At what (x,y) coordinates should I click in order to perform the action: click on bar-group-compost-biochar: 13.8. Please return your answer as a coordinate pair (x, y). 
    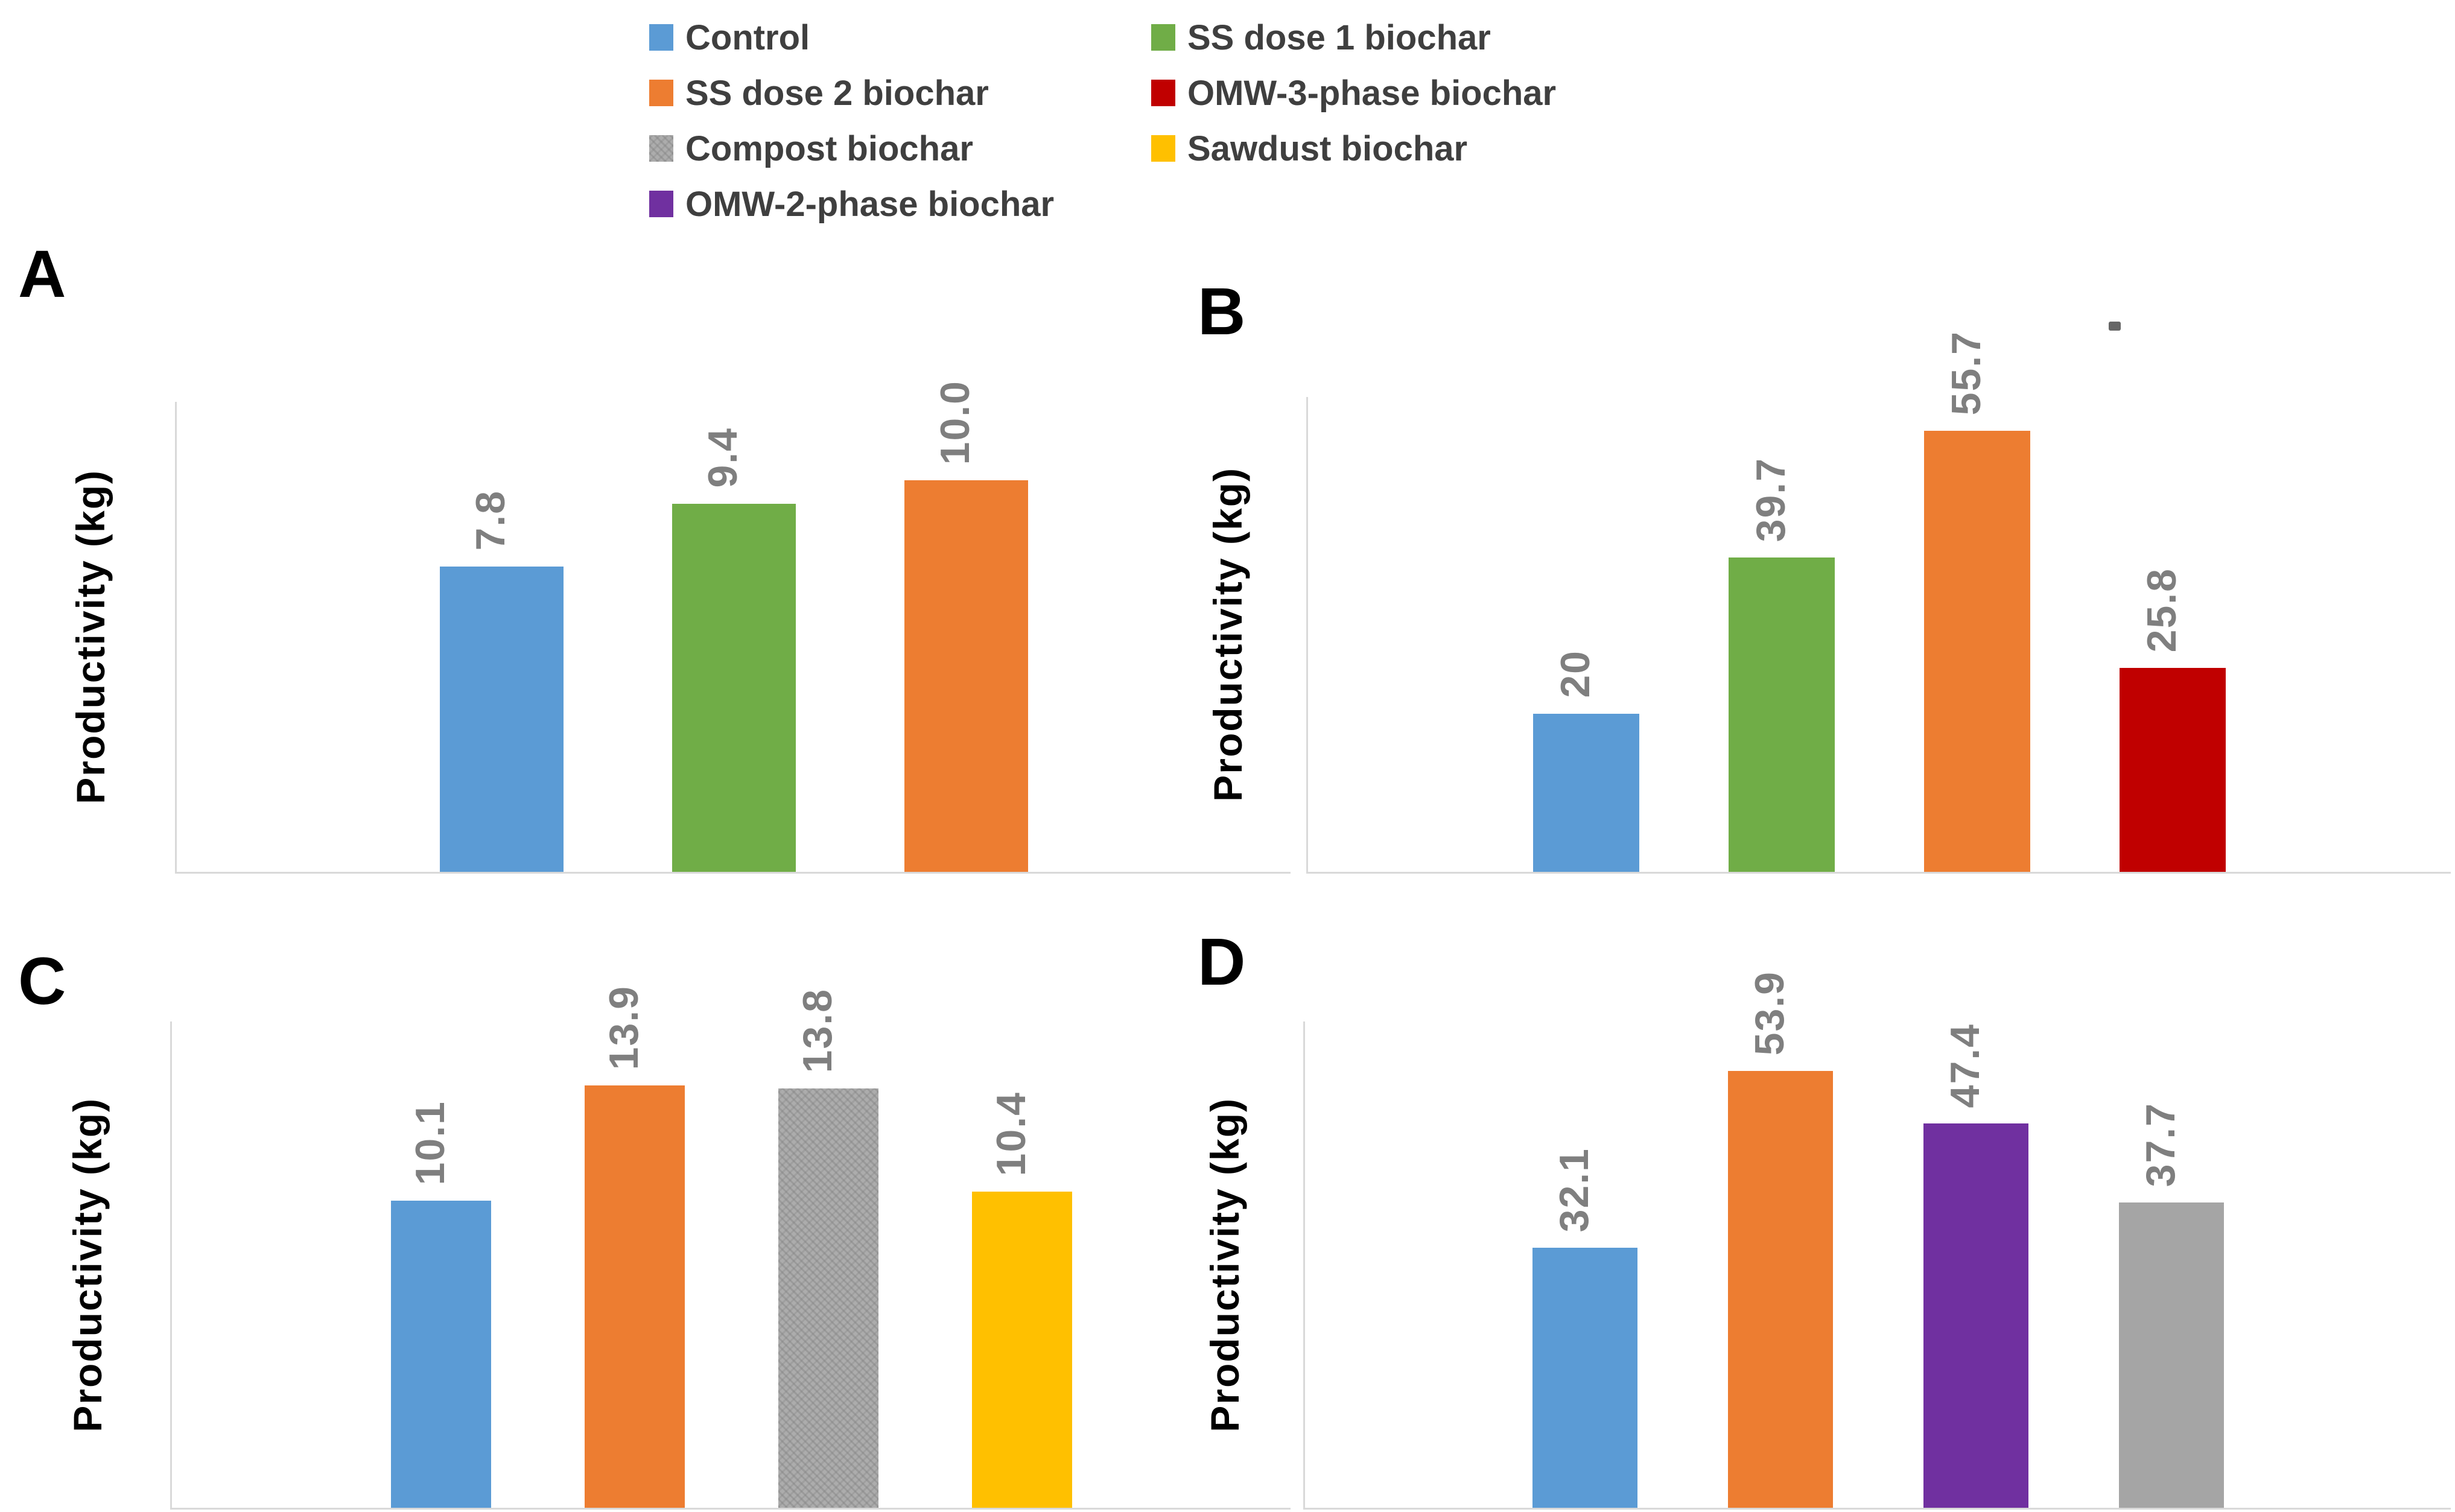
    Looking at the image, I should click on (828, 1248).